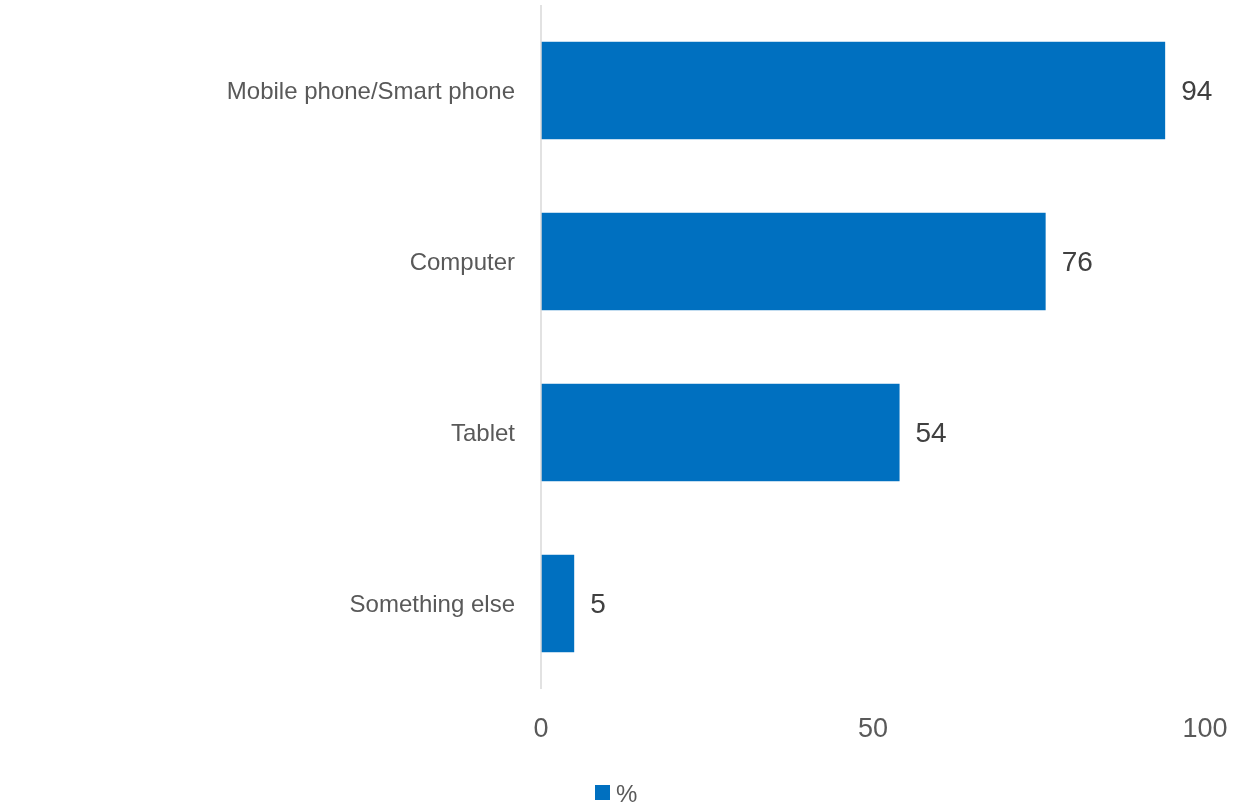 The image size is (1233, 804). What do you see at coordinates (627, 791) in the screenshot?
I see `legend-label: %` at bounding box center [627, 791].